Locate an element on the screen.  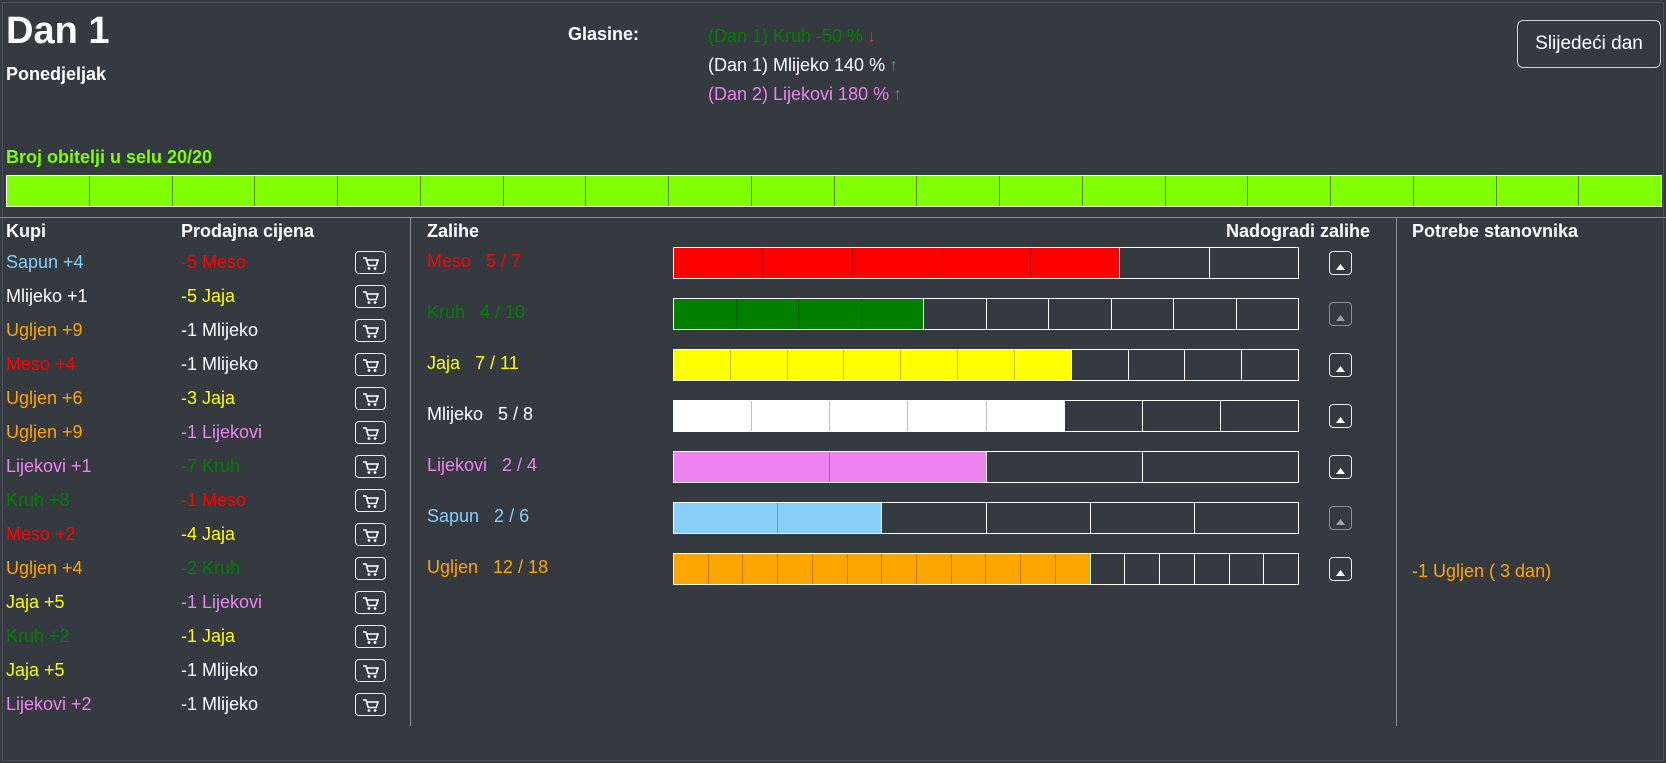
market-row: Kruh +2 -1 Jaja is located at coordinates (196, 639).